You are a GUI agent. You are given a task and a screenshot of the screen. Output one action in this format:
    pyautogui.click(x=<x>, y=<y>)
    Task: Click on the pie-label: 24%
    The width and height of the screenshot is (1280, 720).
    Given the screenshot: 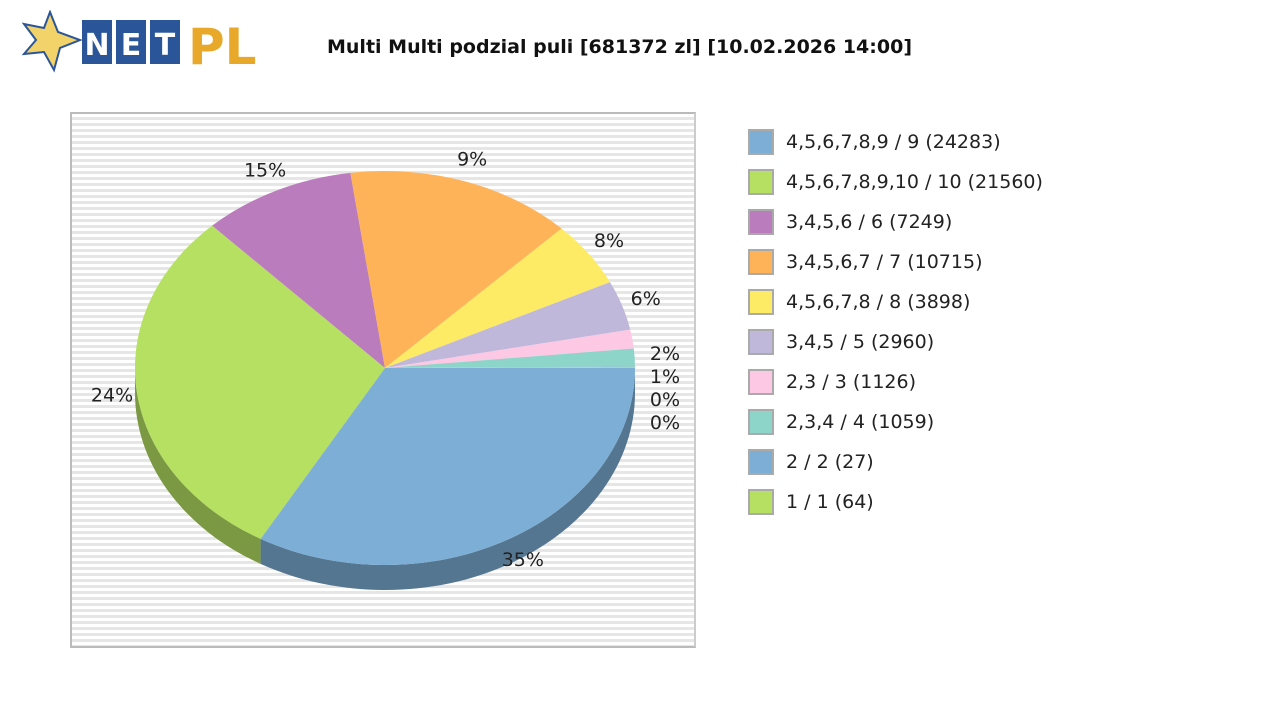 What is the action you would take?
    pyautogui.click(x=112, y=396)
    